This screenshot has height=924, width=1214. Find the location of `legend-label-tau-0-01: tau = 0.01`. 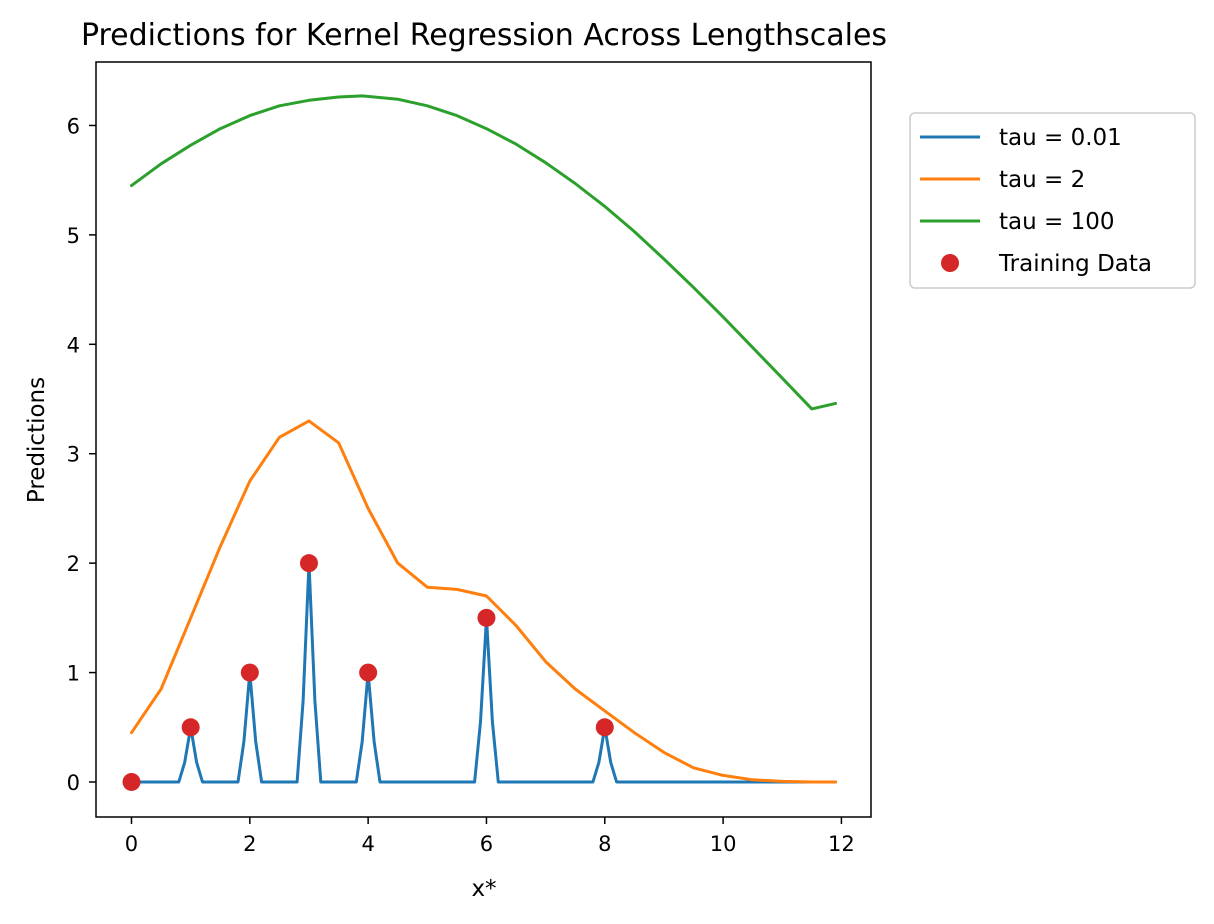

legend-label-tau-0-01: tau = 0.01 is located at coordinates (1060, 138).